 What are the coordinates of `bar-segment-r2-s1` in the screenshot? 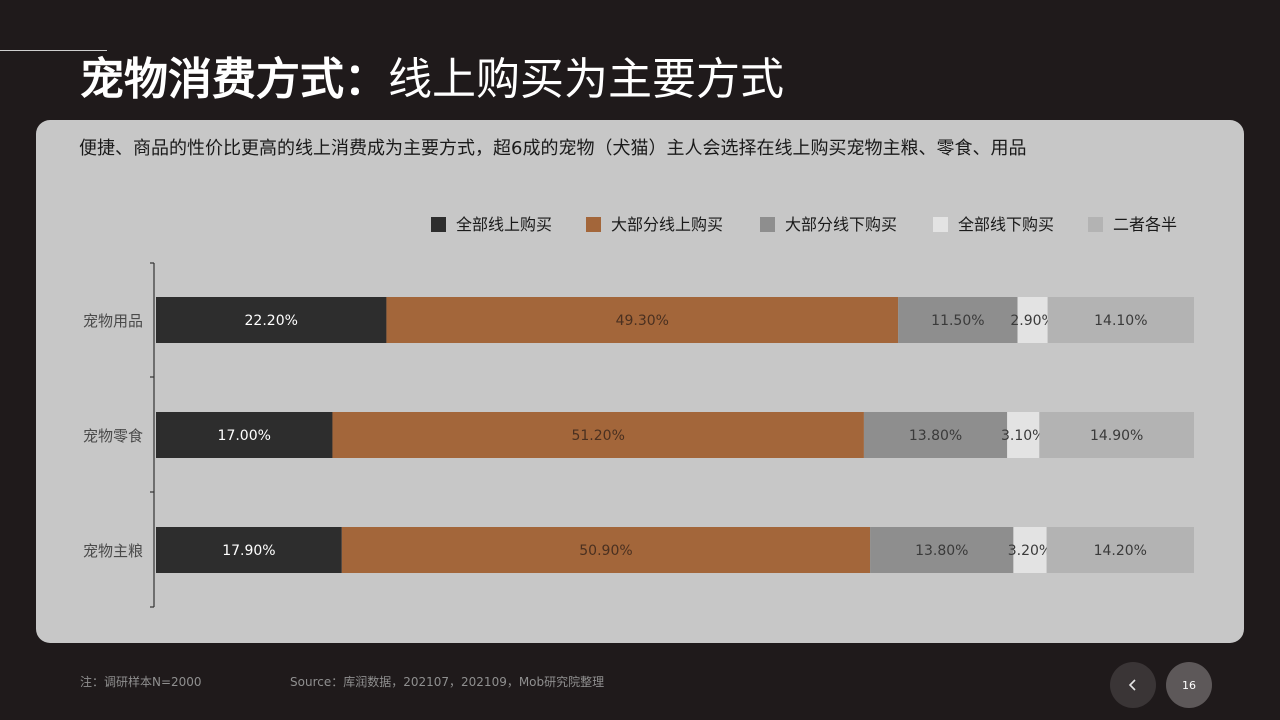 It's located at (244, 435).